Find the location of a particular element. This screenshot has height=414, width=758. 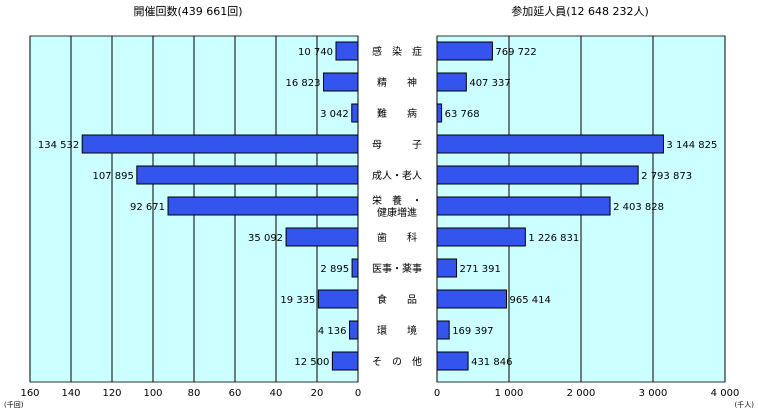

left-bar-value-label: 92 671 is located at coordinates (147, 207).